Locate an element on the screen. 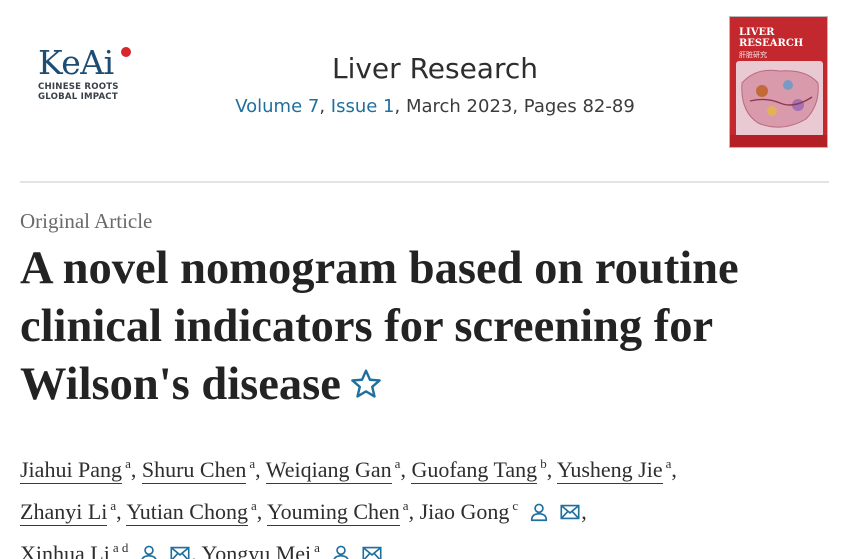 Image resolution: width=849 pixels, height=559 pixels. tagline-line: CHINESE ROOTS is located at coordinates (78, 87).